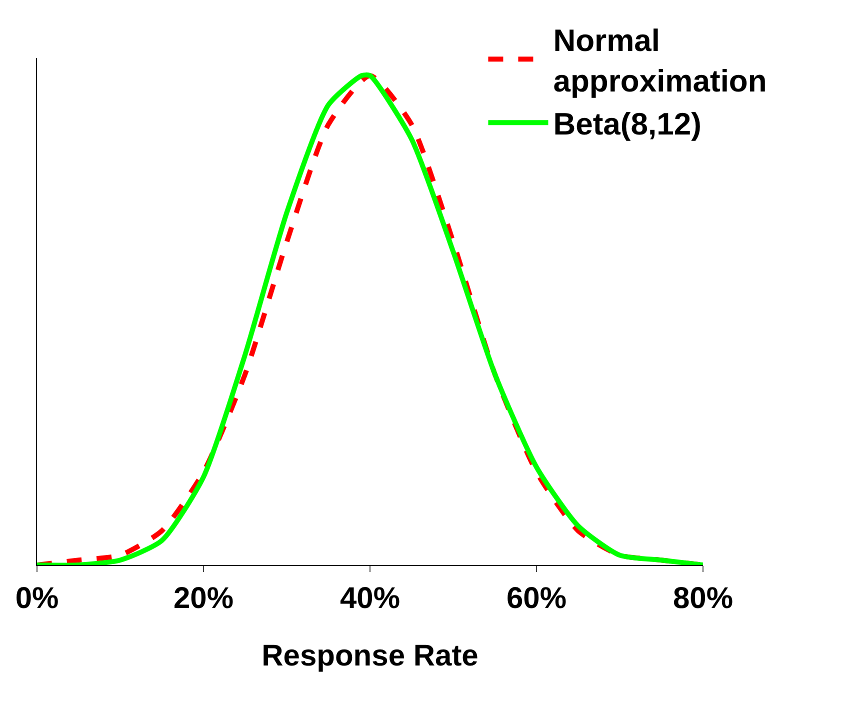  Describe the element at coordinates (536, 598) in the screenshot. I see `x-tick-label: 60%` at that location.